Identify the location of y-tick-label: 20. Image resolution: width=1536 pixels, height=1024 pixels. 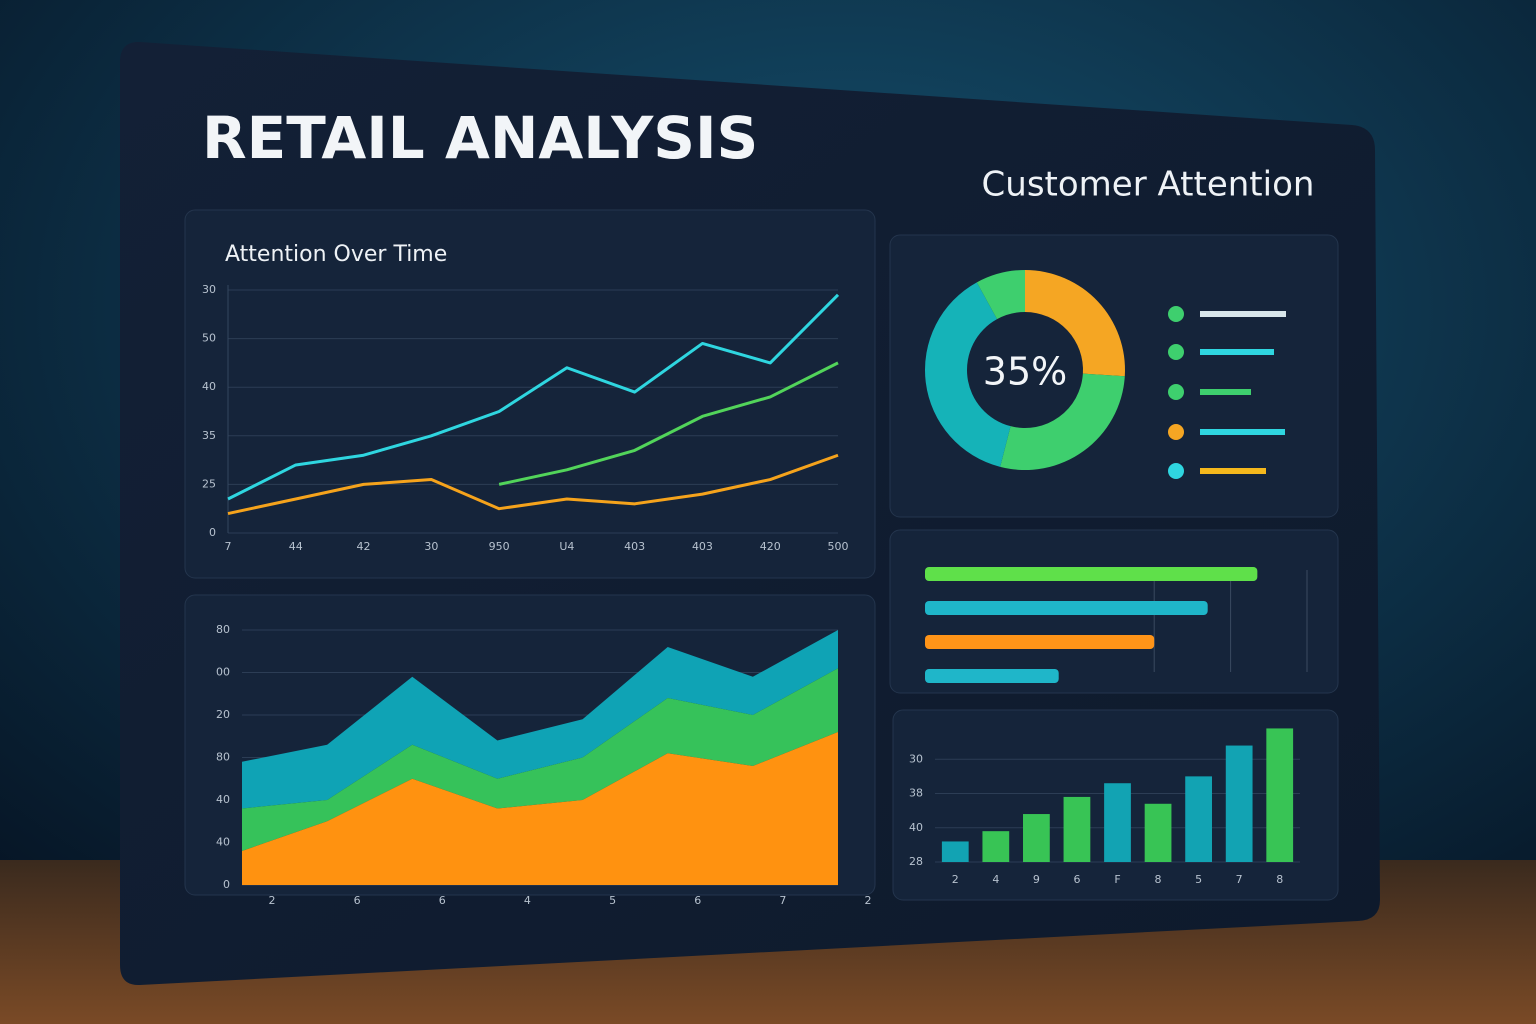
(223, 714).